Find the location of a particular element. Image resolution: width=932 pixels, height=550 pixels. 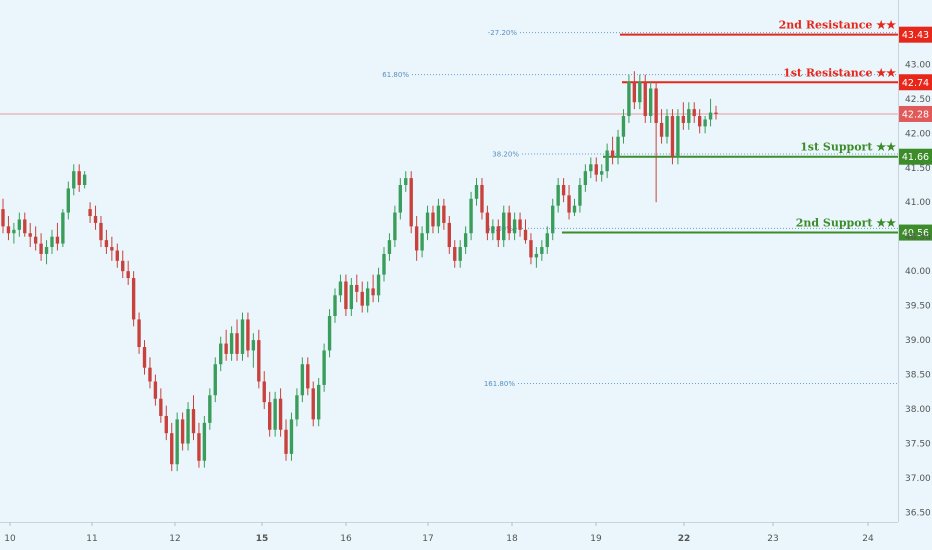

y-tick-label: 38.00 is located at coordinates (918, 410).